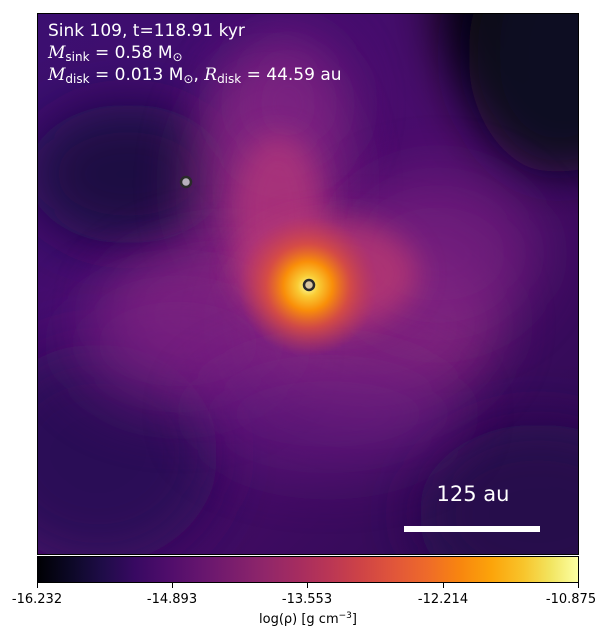  Describe the element at coordinates (186, 182) in the screenshot. I see `sink-secondary-marker` at that location.